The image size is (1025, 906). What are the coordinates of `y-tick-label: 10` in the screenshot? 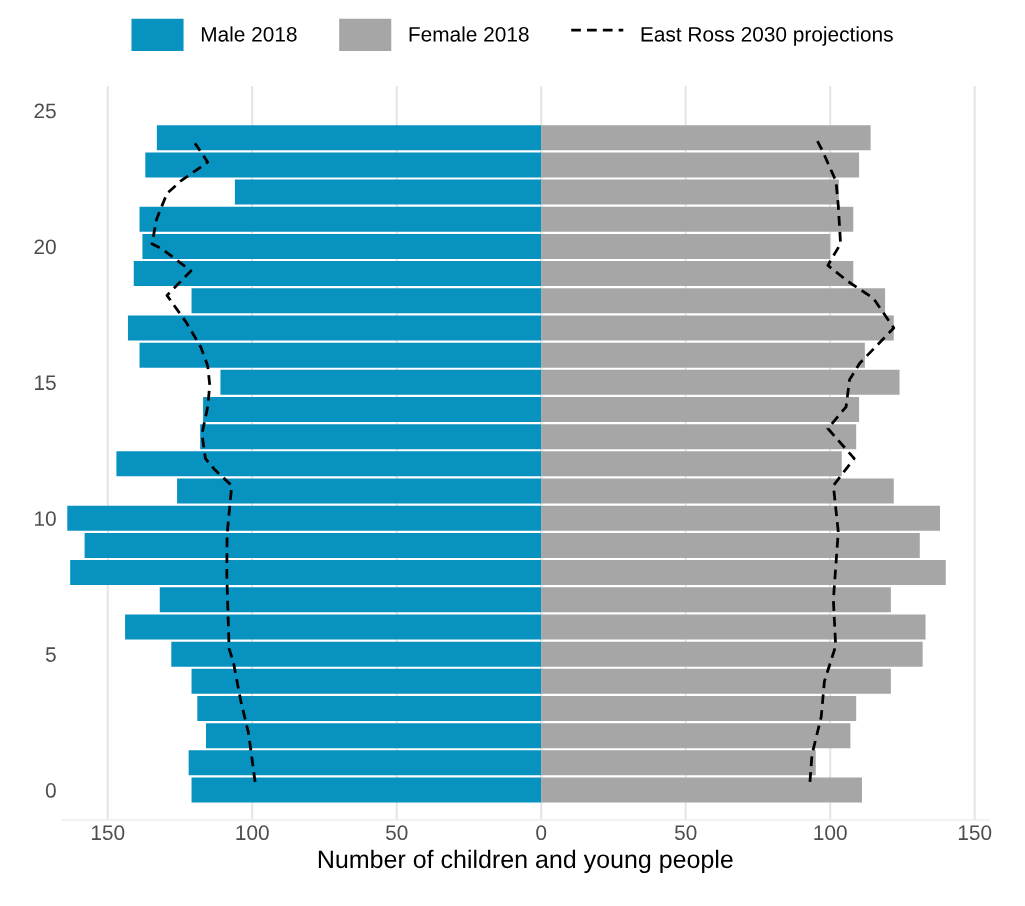 It's located at (45, 518).